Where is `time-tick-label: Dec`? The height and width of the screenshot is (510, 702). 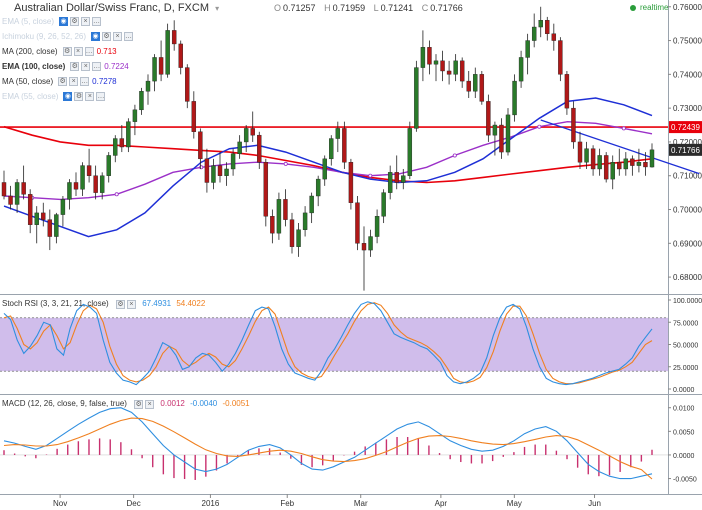 time-tick-label: Dec is located at coordinates (133, 503).